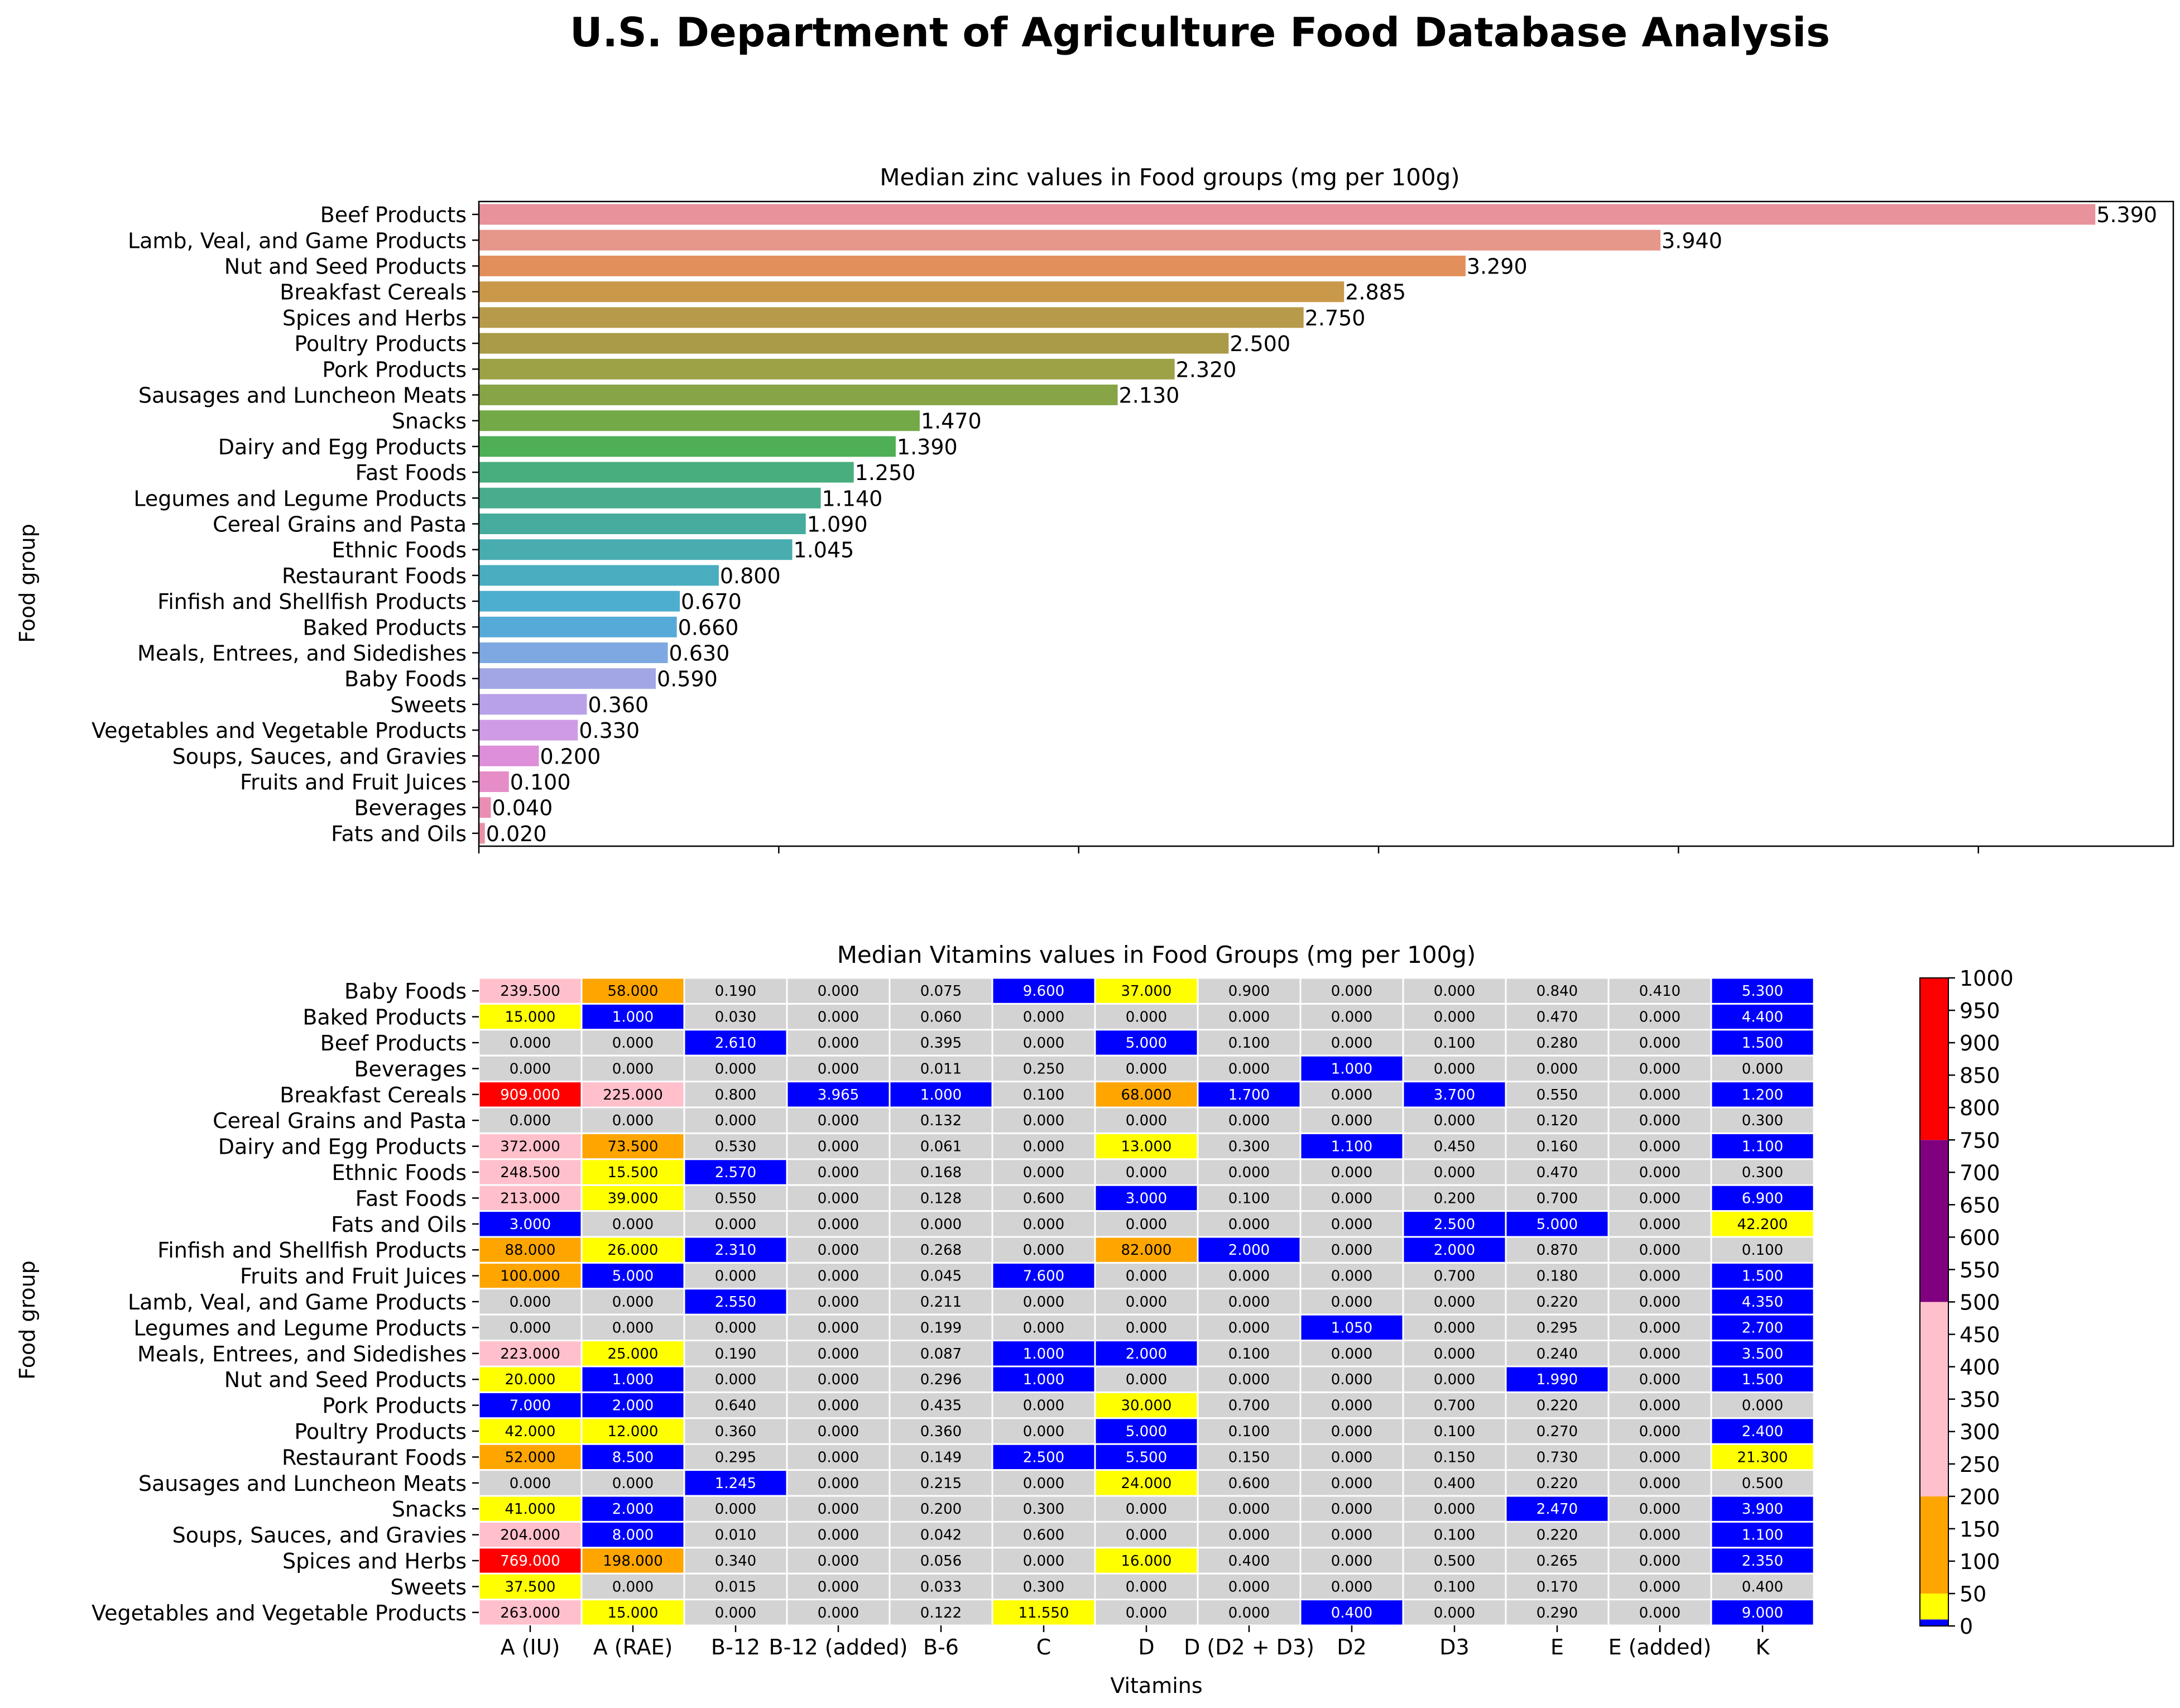 The height and width of the screenshot is (1708, 2180). Describe the element at coordinates (1557, 1457) in the screenshot. I see `heatmap-cell-value: 0.730` at that location.